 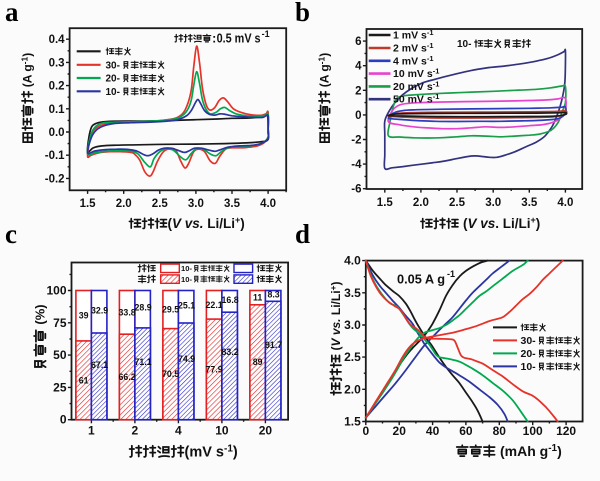 I want to click on svg-text: 0.2, so click(x=57, y=87).